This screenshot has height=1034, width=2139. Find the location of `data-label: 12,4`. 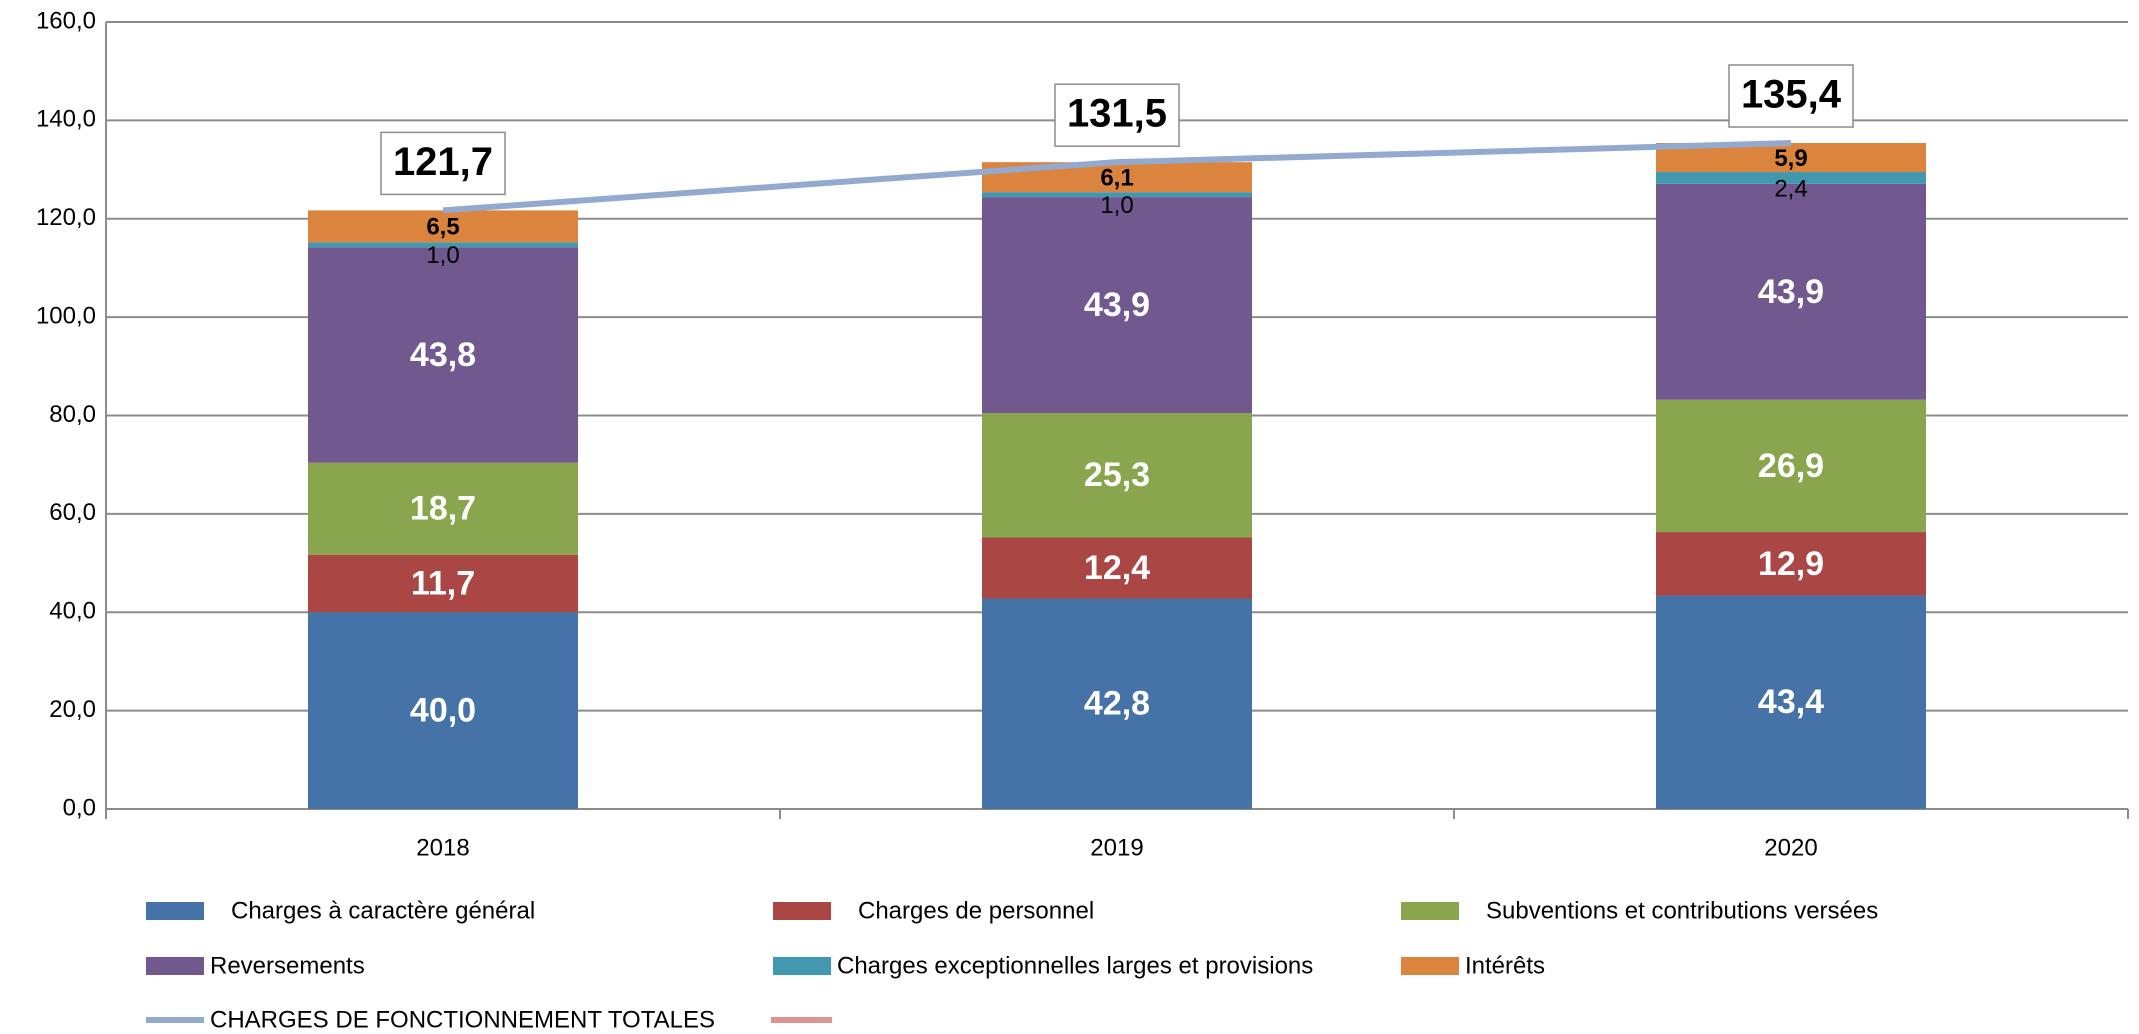

data-label: 12,4 is located at coordinates (1117, 568).